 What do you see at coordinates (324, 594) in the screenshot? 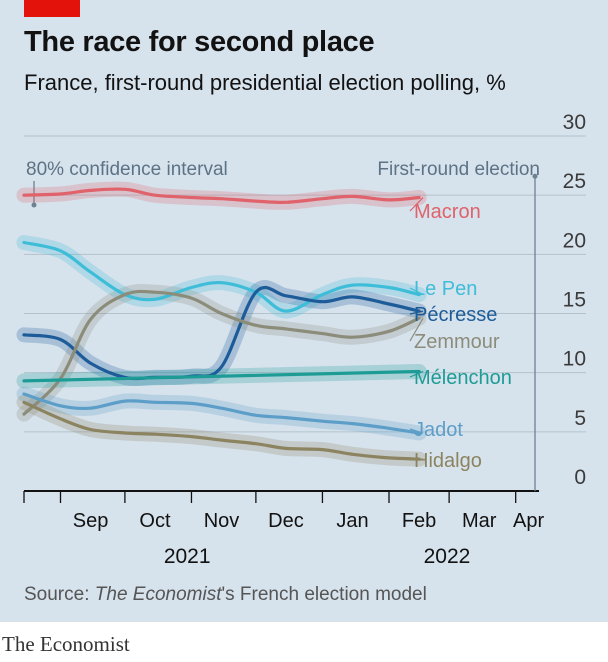
I see `source-rest: 's French election model` at bounding box center [324, 594].